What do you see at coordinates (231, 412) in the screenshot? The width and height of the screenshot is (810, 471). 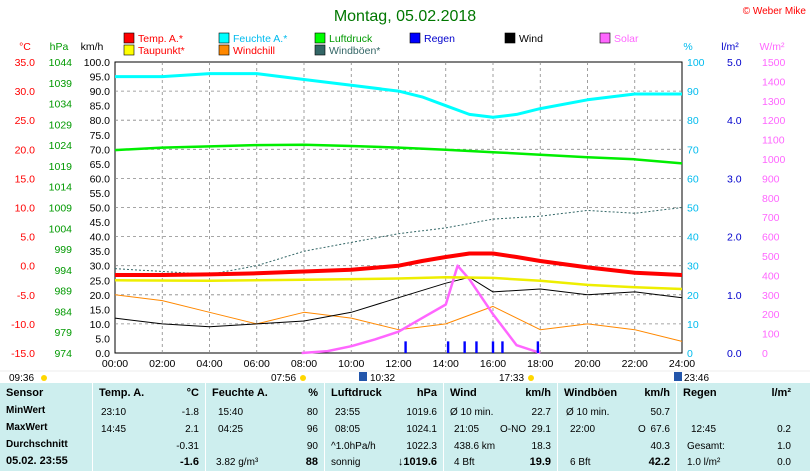 I see `hum-min-time: 15:40` at bounding box center [231, 412].